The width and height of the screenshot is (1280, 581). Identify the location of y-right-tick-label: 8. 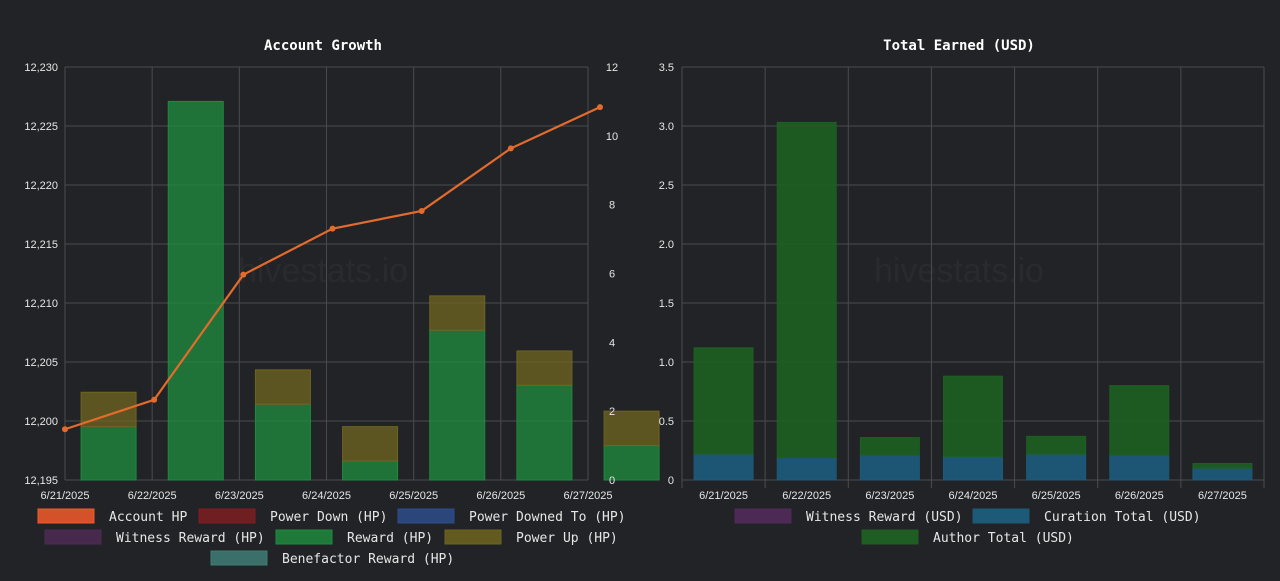
(612, 206).